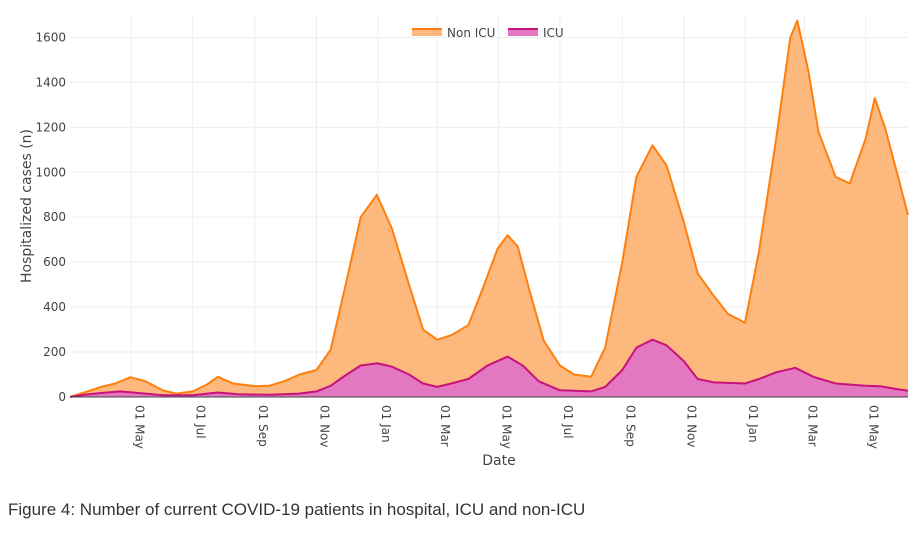 The width and height of the screenshot is (920, 540). What do you see at coordinates (27, 206) in the screenshot?
I see `y-axis-title: Hospitalized cases (n)` at bounding box center [27, 206].